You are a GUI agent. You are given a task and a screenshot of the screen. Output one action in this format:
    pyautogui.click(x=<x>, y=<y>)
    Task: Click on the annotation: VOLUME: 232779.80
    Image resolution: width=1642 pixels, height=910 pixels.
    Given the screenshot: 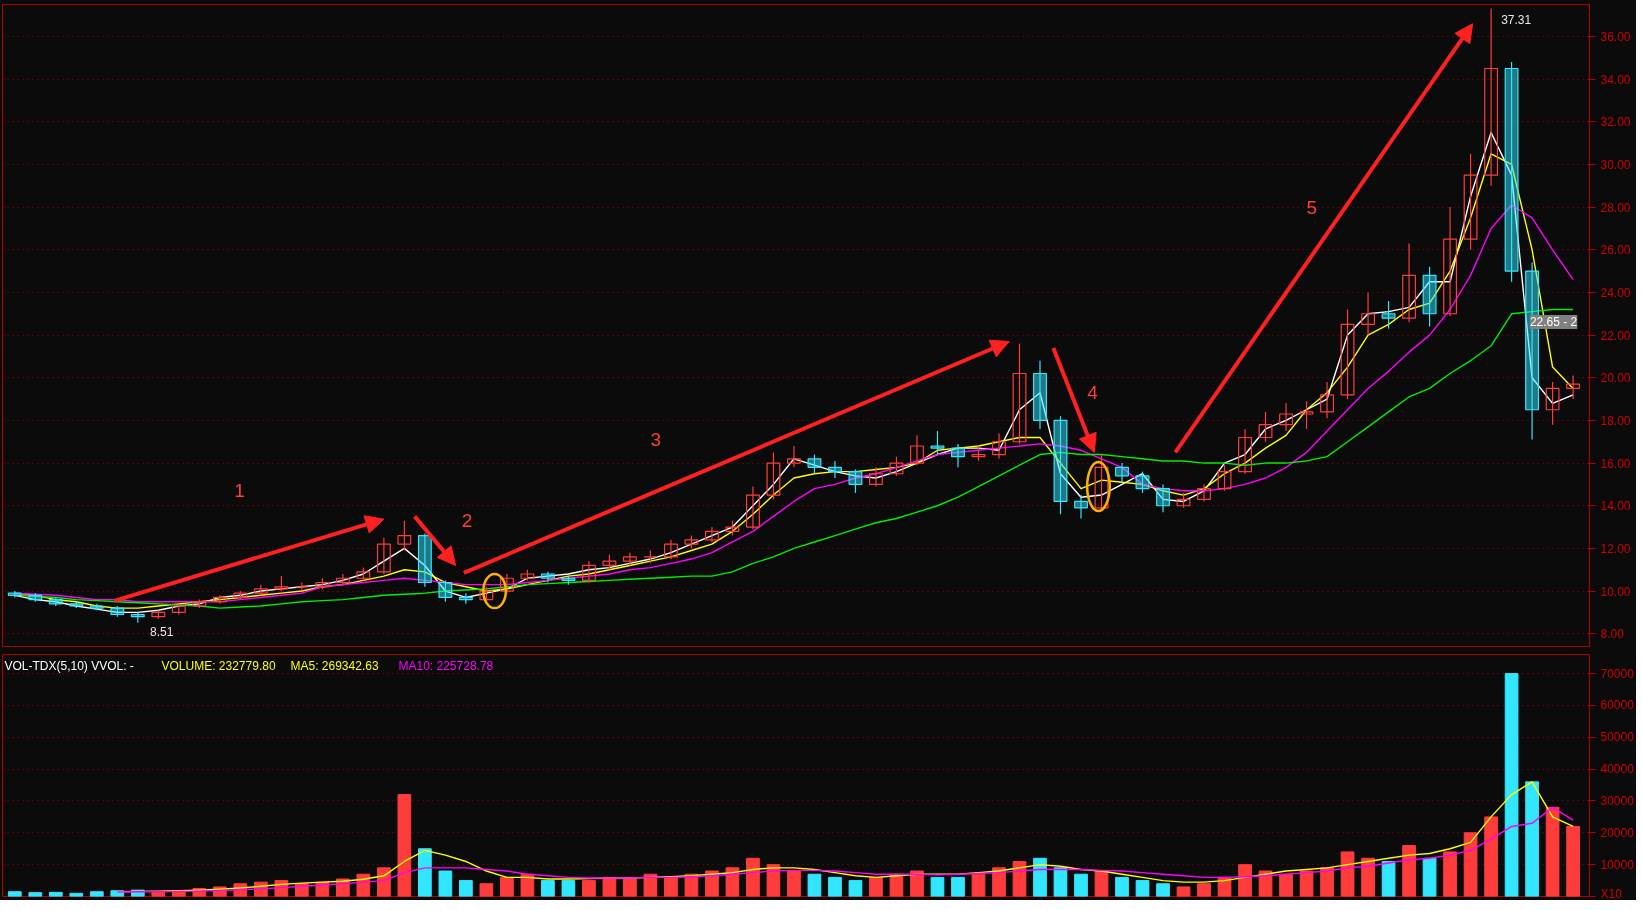 What is the action you would take?
    pyautogui.click(x=218, y=665)
    